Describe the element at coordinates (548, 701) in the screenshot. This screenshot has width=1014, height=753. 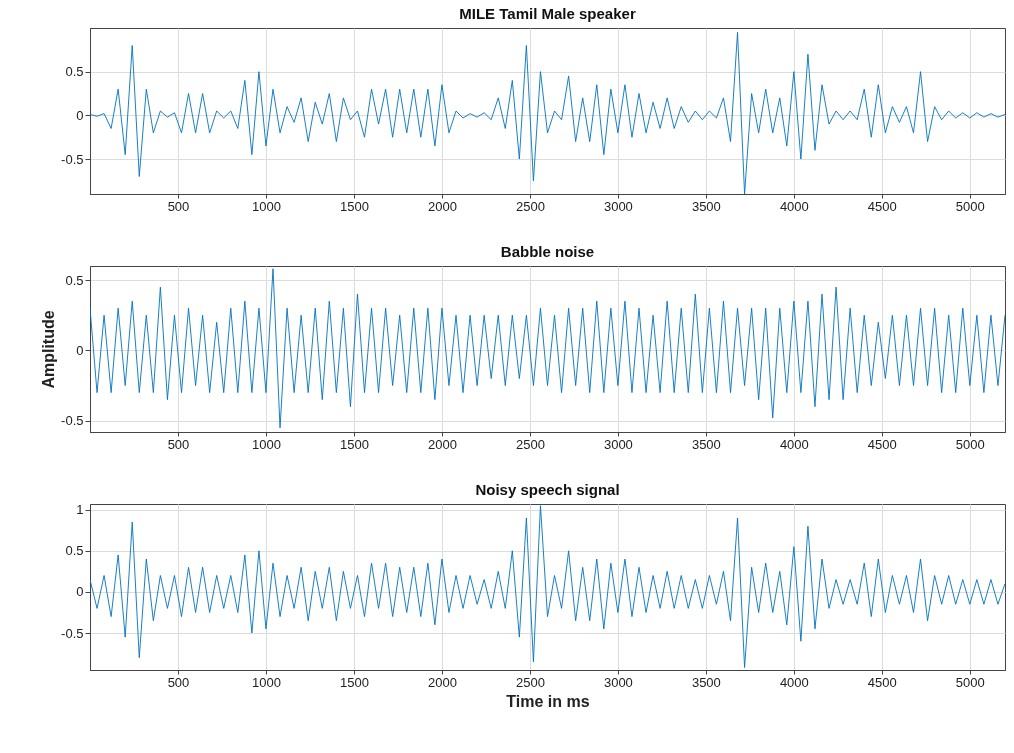
I see `x-axis-title: Time in ms` at that location.